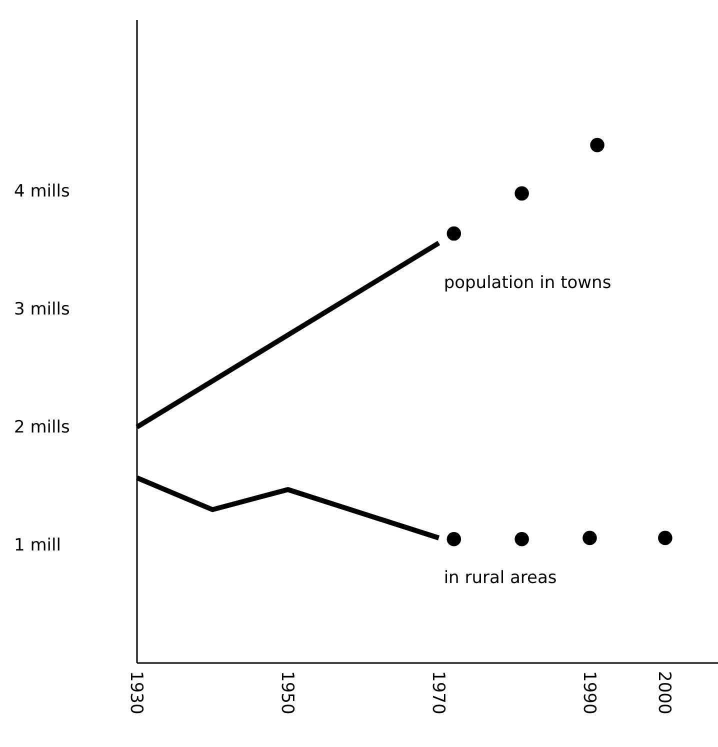 The width and height of the screenshot is (718, 747). What do you see at coordinates (42, 427) in the screenshot?
I see `y-tick-label: 2 mills` at bounding box center [42, 427].